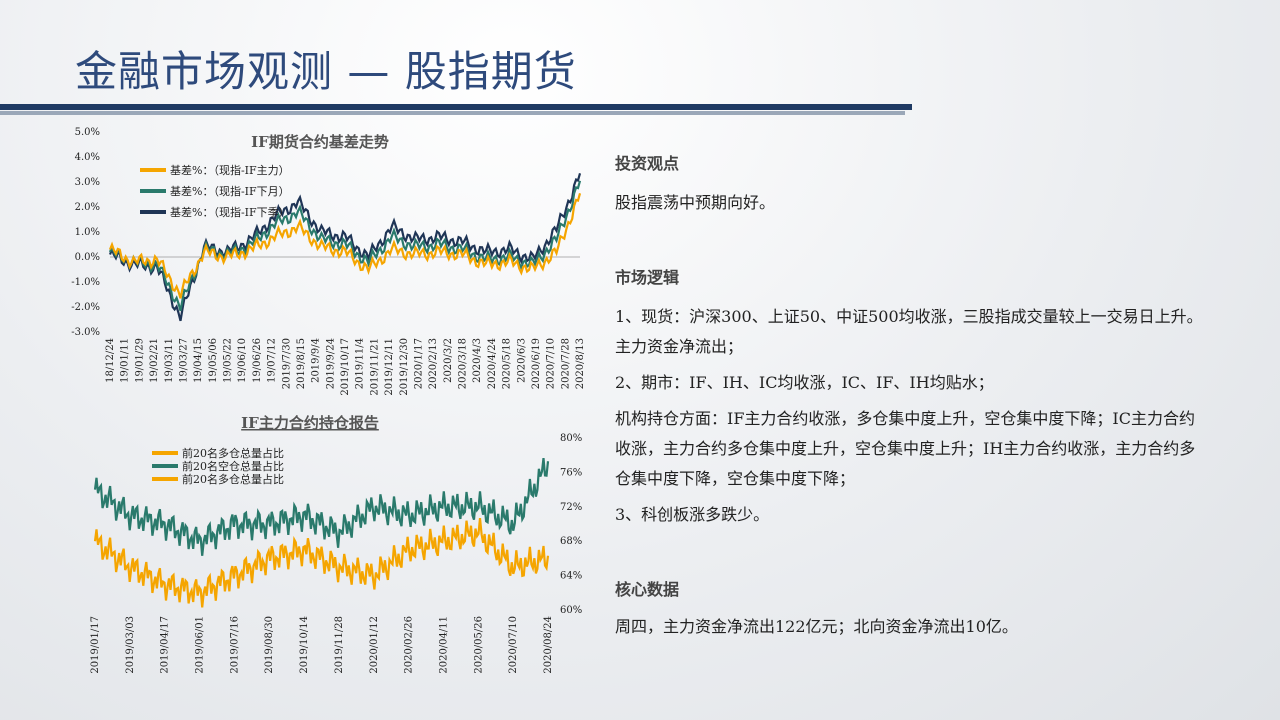 Image resolution: width=1280 pixels, height=720 pixels. Describe the element at coordinates (326, 71) in the screenshot. I see `slide-title: 金融市场观测 — 股指期货` at that location.